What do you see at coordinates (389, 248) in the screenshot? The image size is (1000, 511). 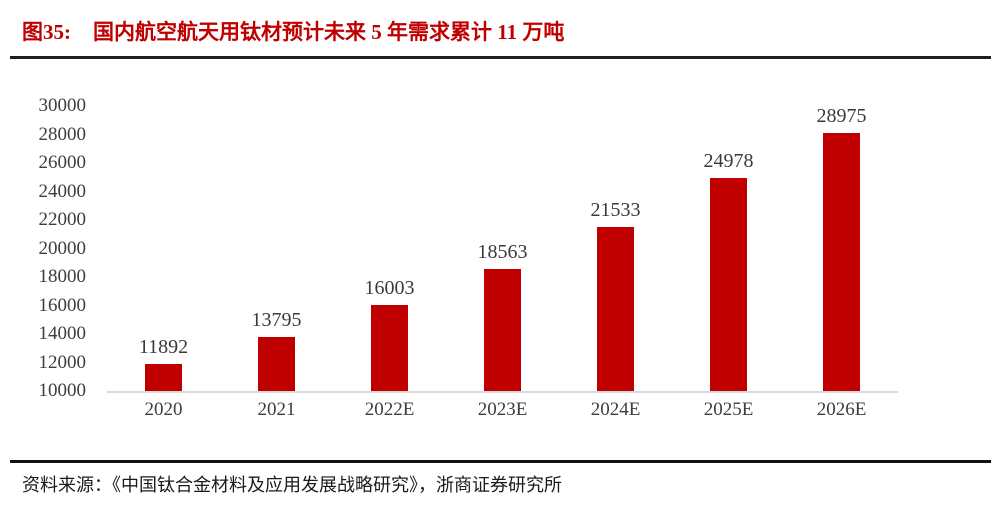 I see `bar-column: 16003` at bounding box center [389, 248].